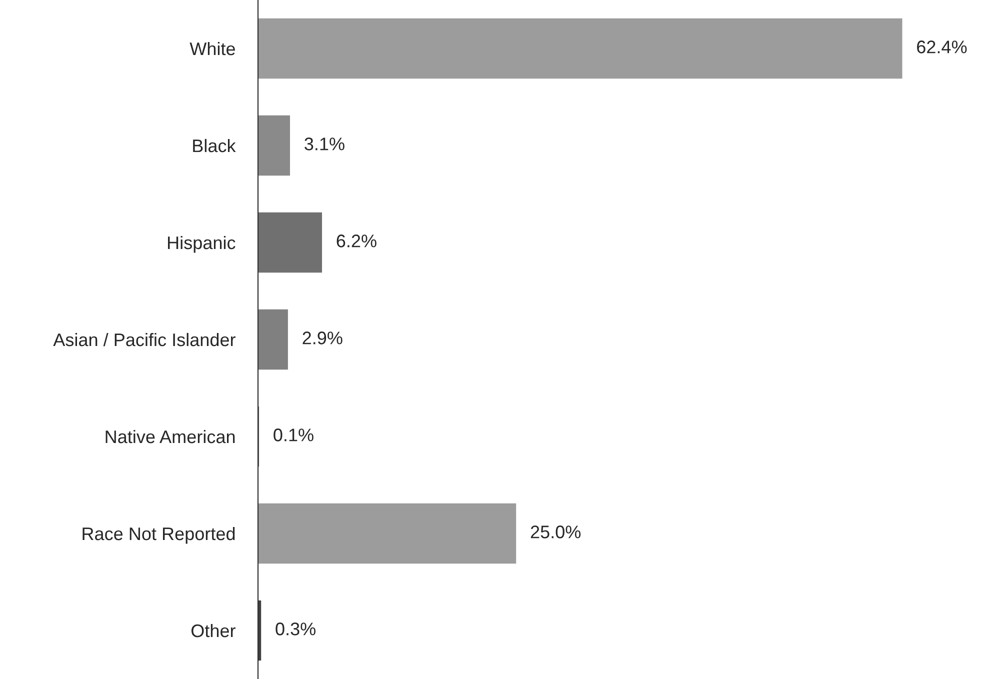 The image size is (986, 679). I want to click on data-label: 0.1%, so click(294, 435).